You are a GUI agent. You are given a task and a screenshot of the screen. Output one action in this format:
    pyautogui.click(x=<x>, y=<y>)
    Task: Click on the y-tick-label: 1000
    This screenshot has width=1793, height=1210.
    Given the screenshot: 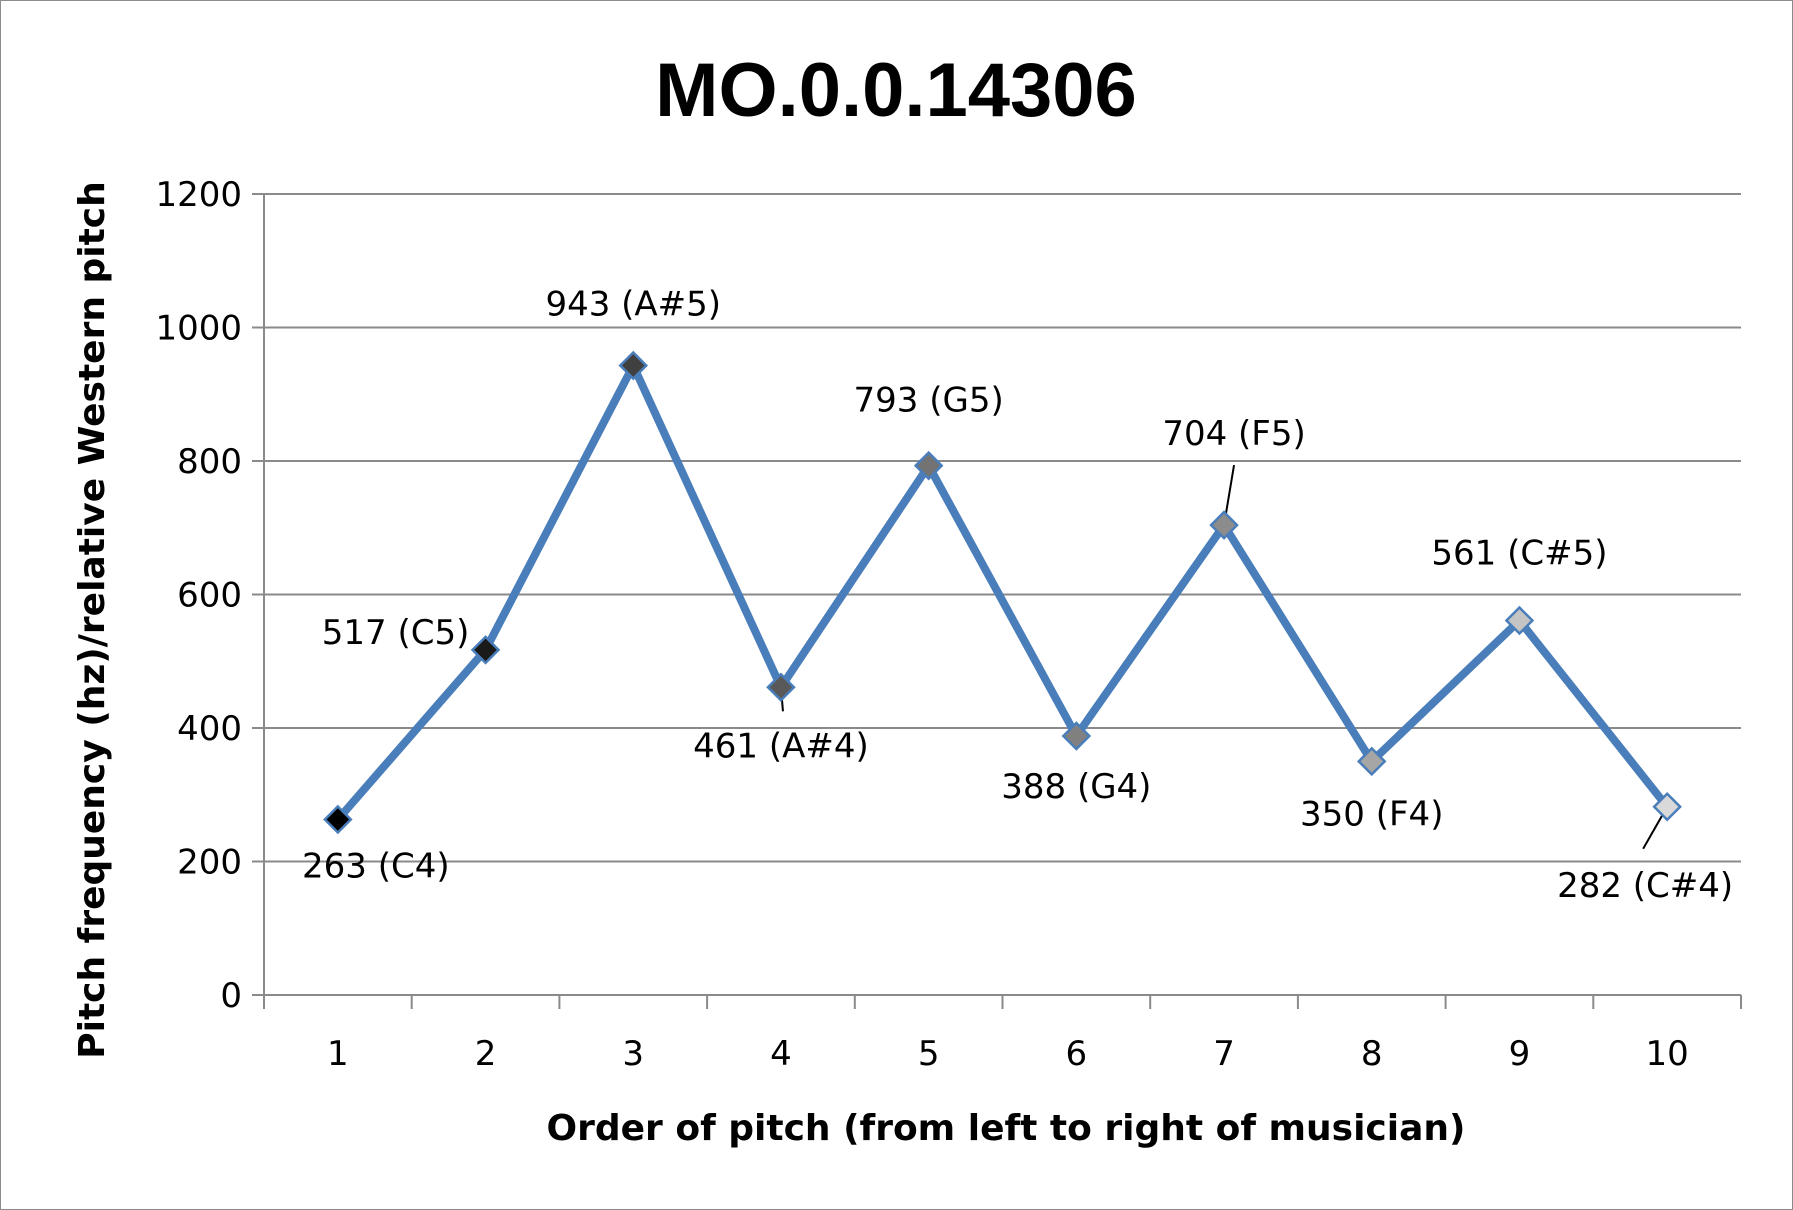 What is the action you would take?
    pyautogui.click(x=198, y=329)
    